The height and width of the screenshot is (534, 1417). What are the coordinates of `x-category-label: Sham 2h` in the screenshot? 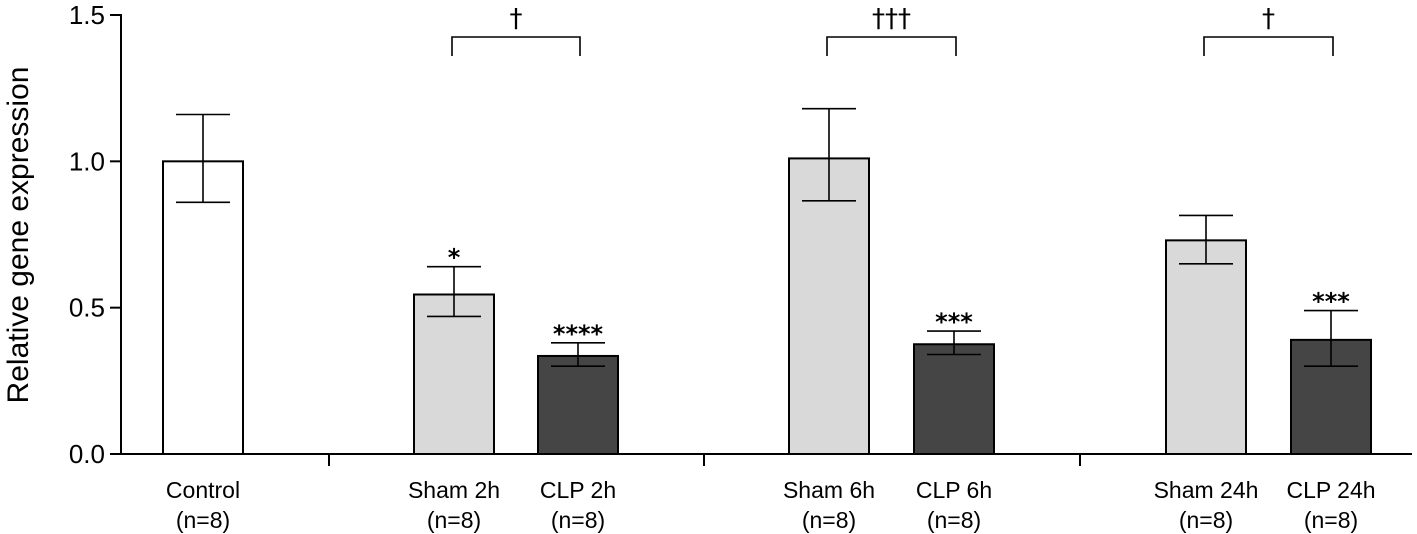 It's located at (454, 490).